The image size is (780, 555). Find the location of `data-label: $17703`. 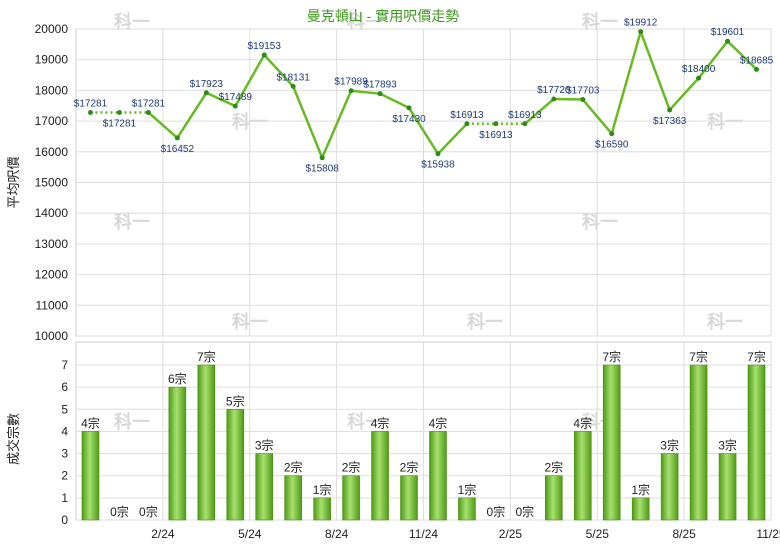

data-label: $17703 is located at coordinates (583, 91).